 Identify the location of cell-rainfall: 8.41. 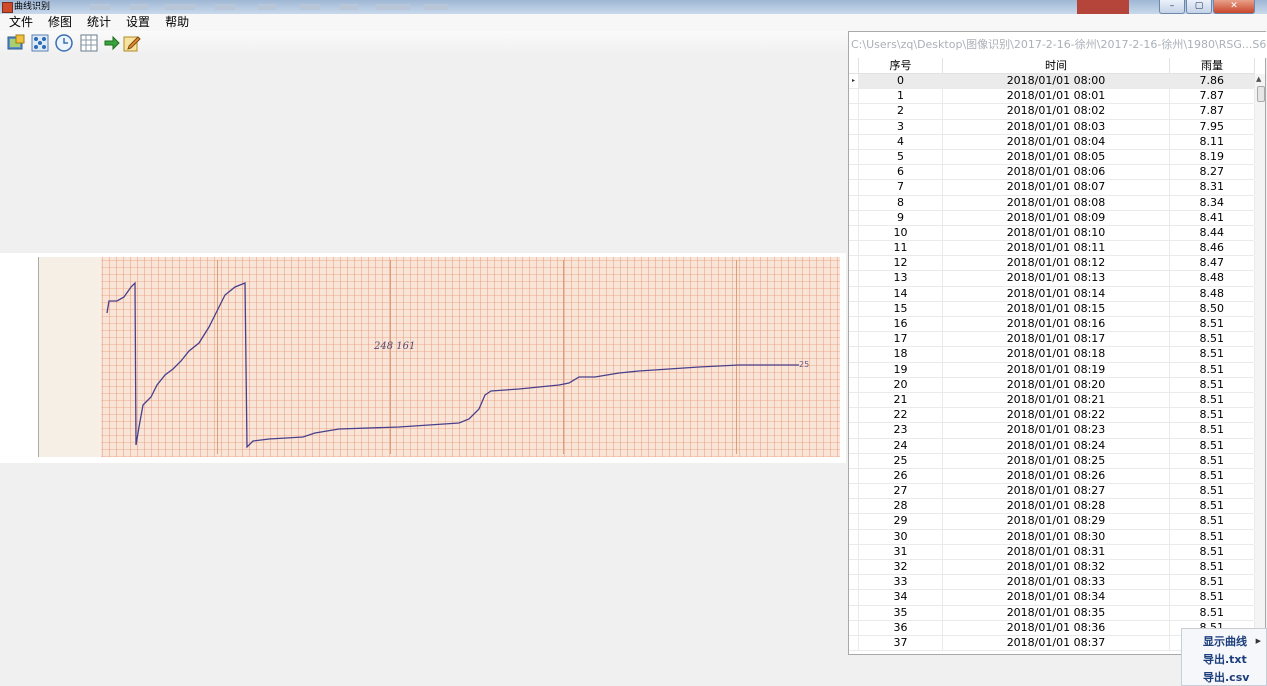
(1212, 217).